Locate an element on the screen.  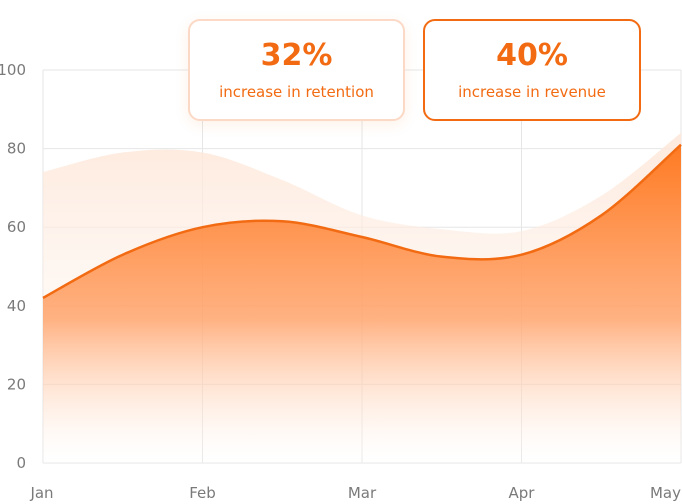
x-axis: Jan Feb Mar Apr May is located at coordinates (355, 493).